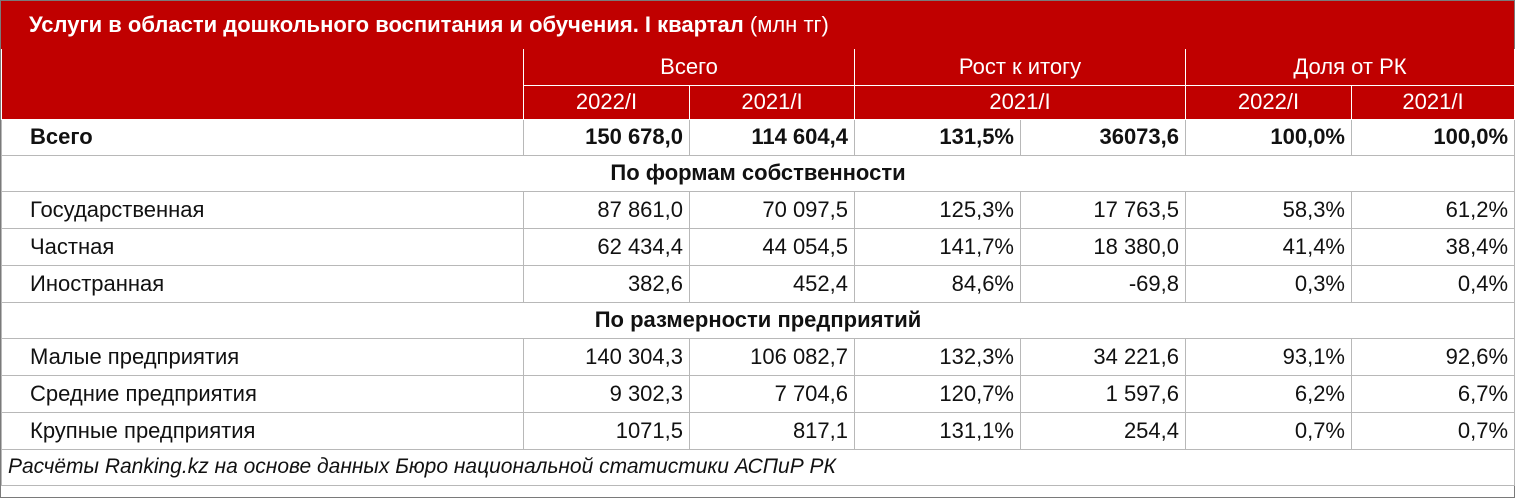  Describe the element at coordinates (1432, 393) in the screenshot. I see `cell-share-2021: 6,7%` at that location.